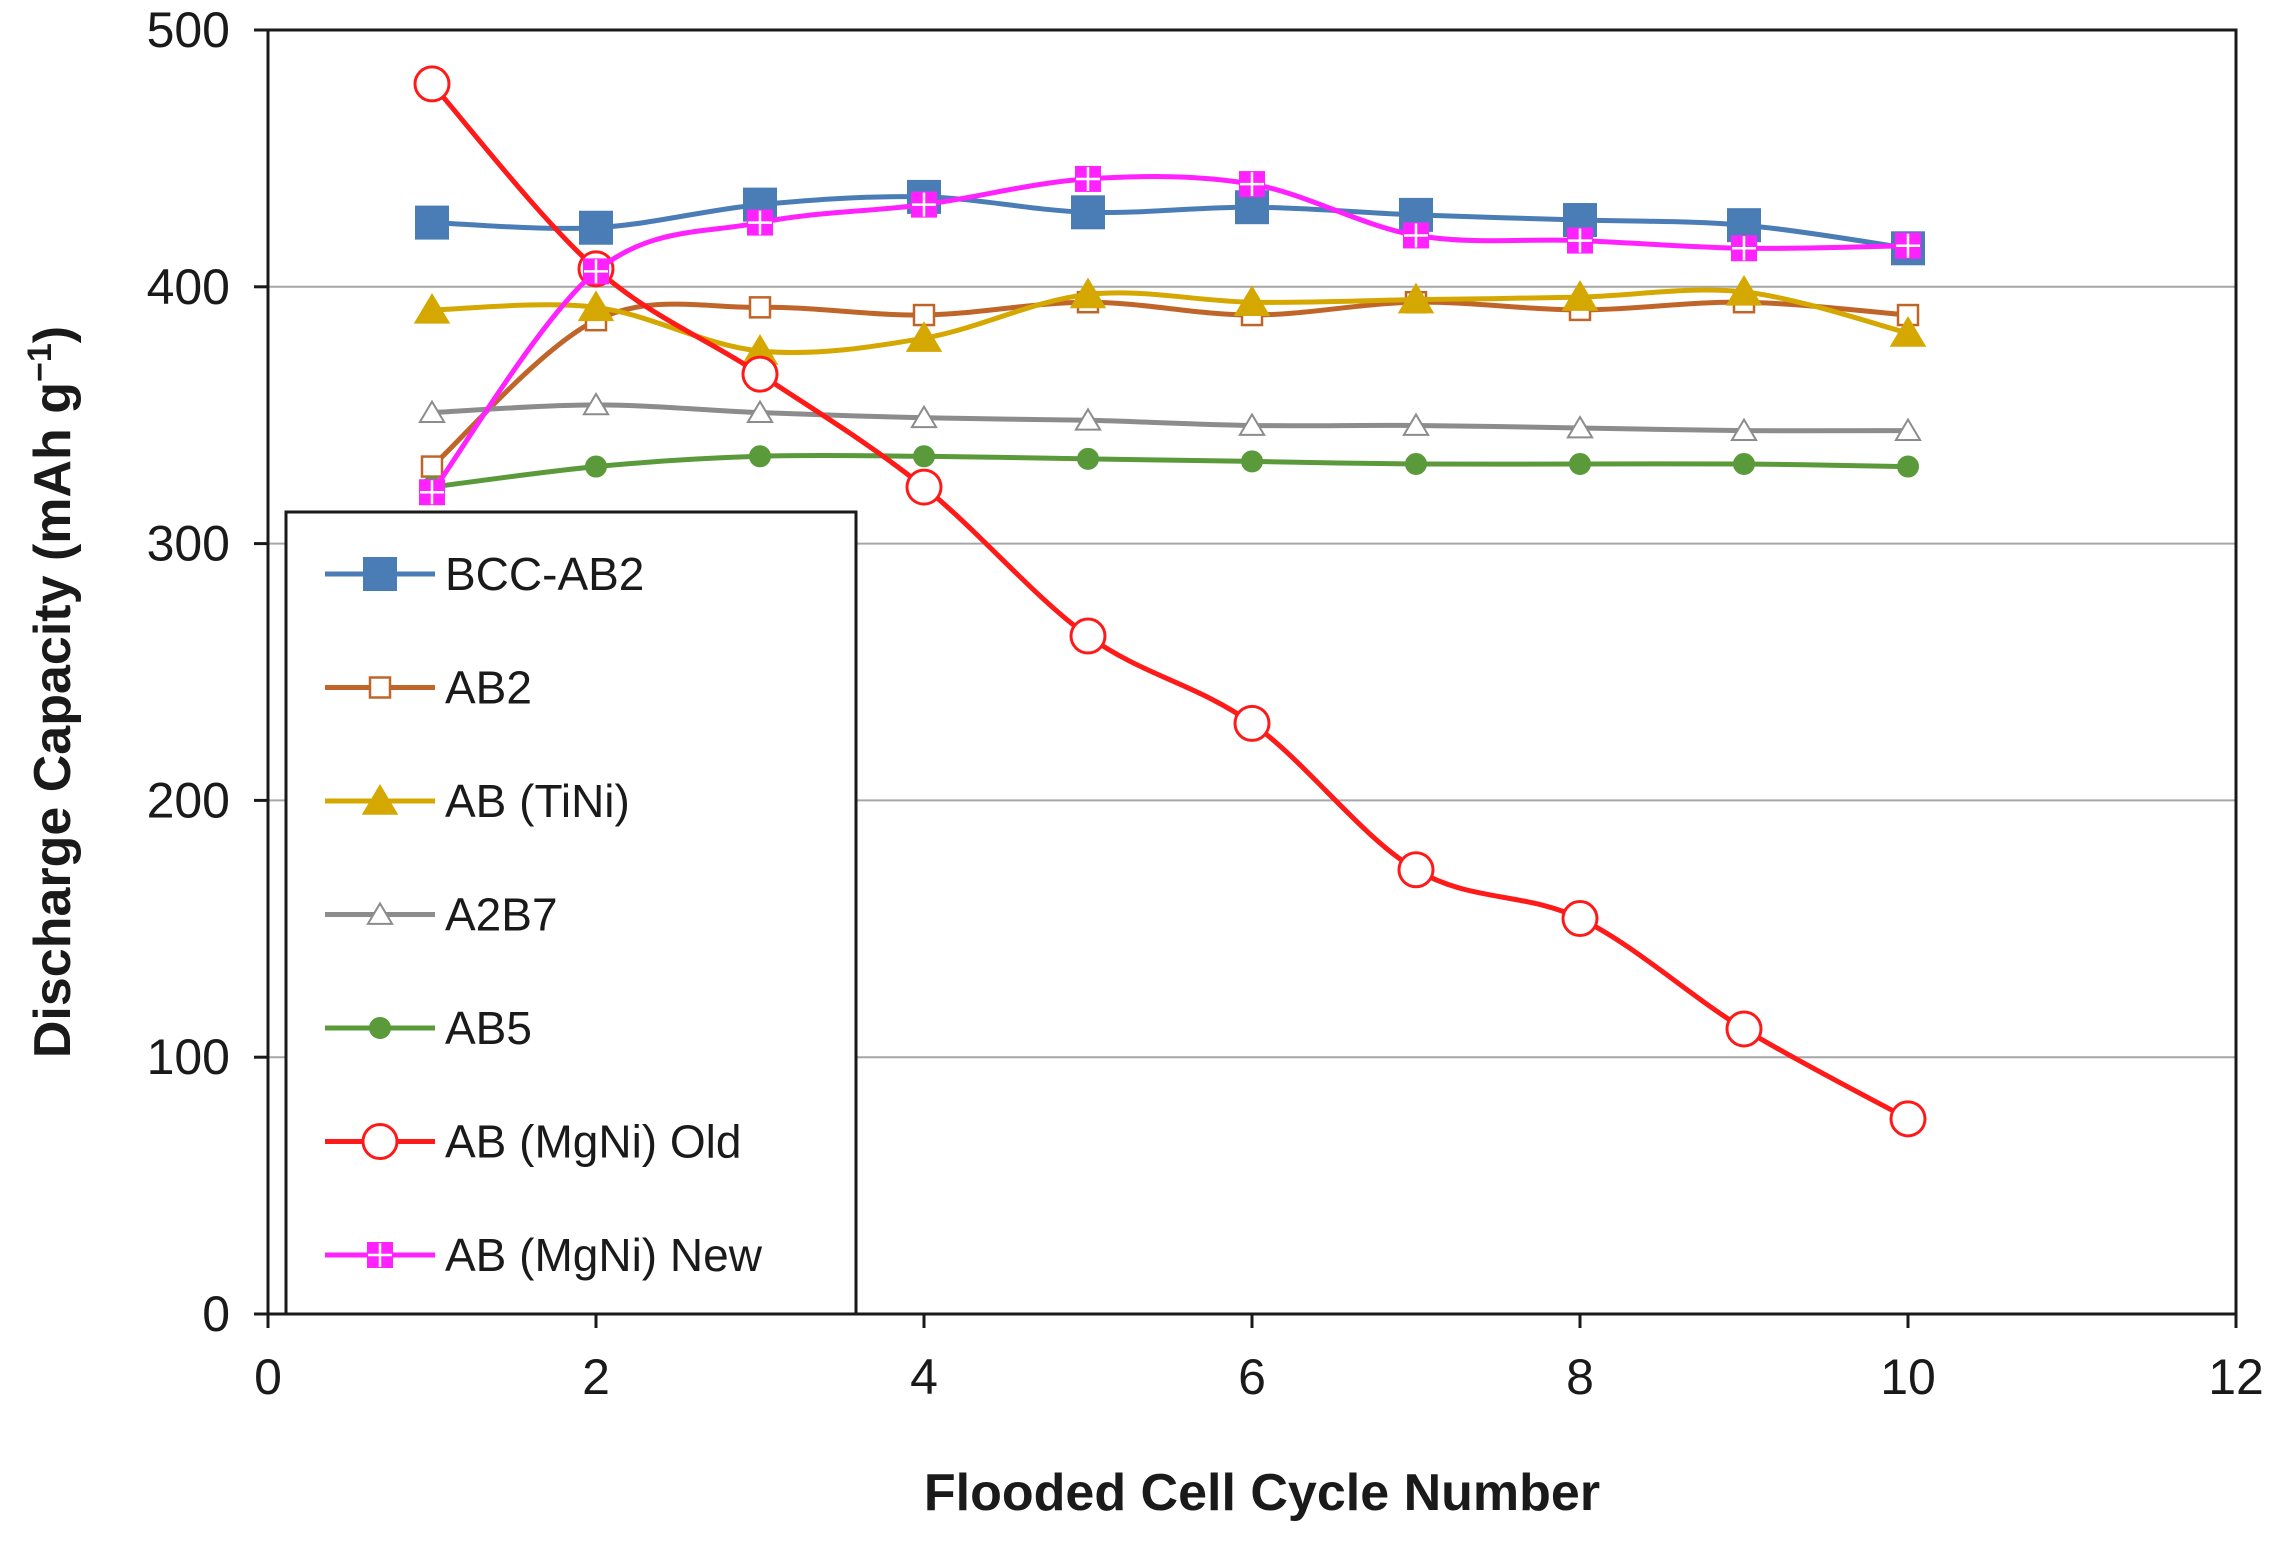 Image resolution: width=2278 pixels, height=1541 pixels. I want to click on y-tick-label: 200, so click(188, 800).